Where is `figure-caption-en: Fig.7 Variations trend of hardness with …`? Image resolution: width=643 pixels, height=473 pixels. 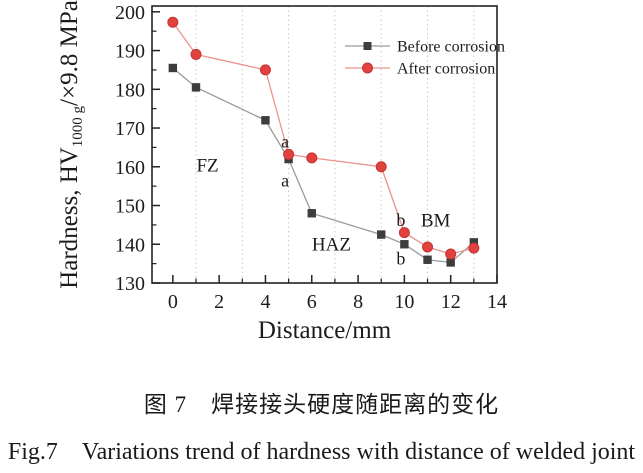 figure-caption-en: Fig.7 Variations trend of hardness with … is located at coordinates (321, 452).